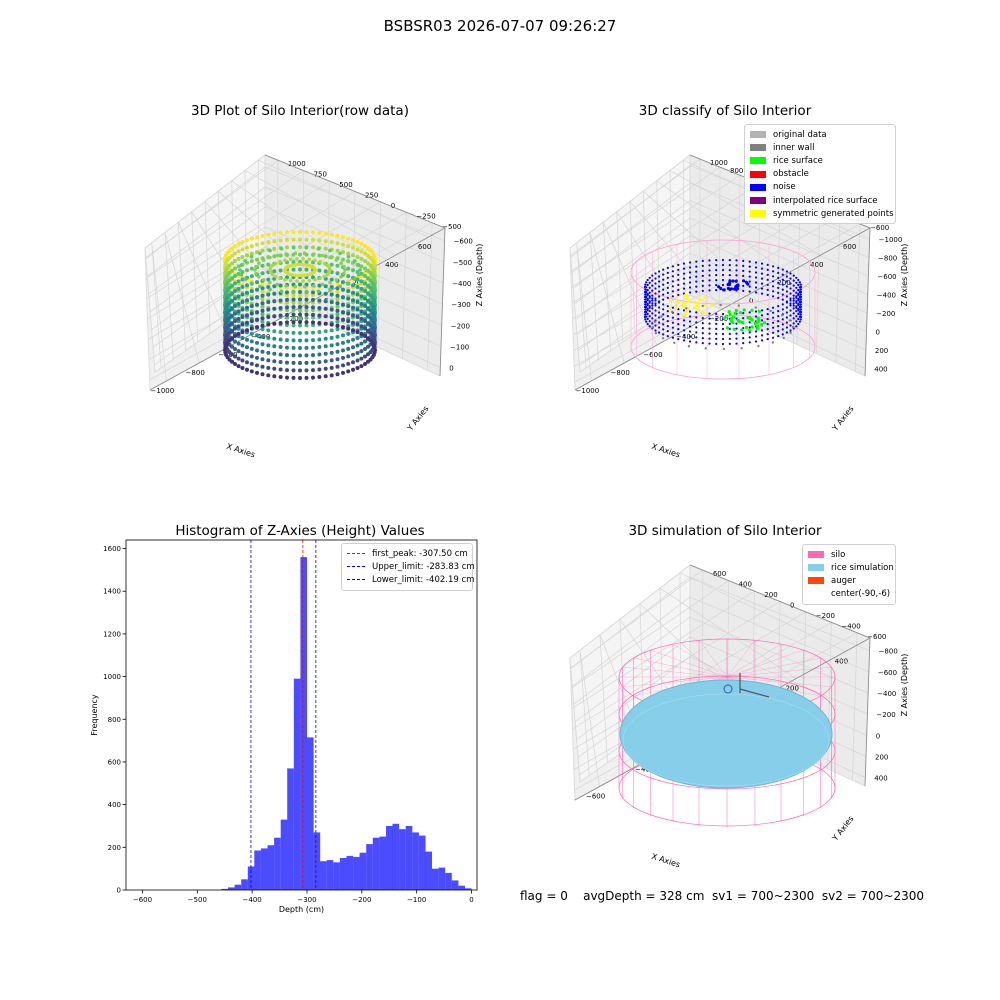 The width and height of the screenshot is (1000, 1000). What do you see at coordinates (462, 263) in the screenshot?
I see `panel1-z-tick-label: −500` at bounding box center [462, 263].